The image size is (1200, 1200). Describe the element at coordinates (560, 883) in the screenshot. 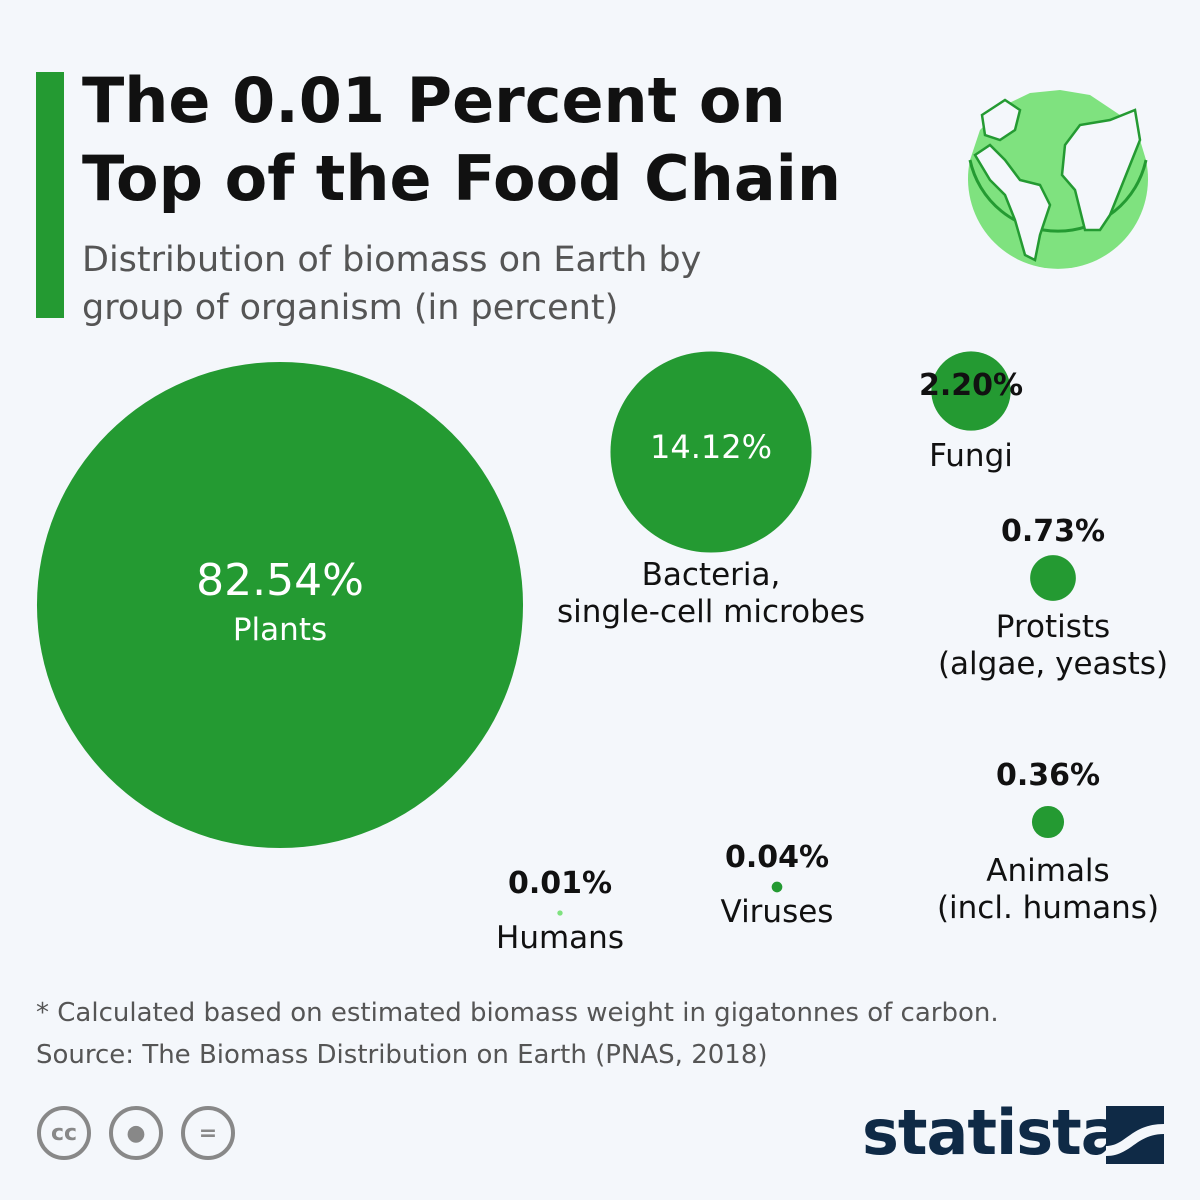

I see `value-label: 0.01%` at that location.